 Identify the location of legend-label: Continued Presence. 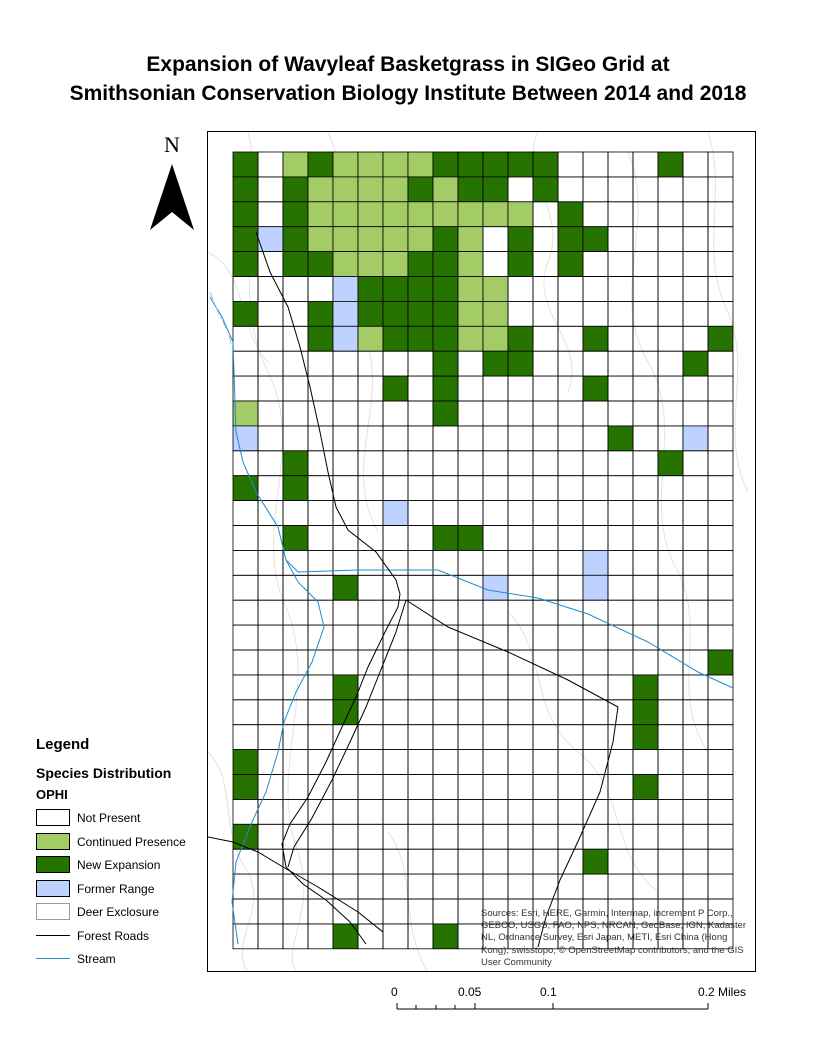
(131, 841).